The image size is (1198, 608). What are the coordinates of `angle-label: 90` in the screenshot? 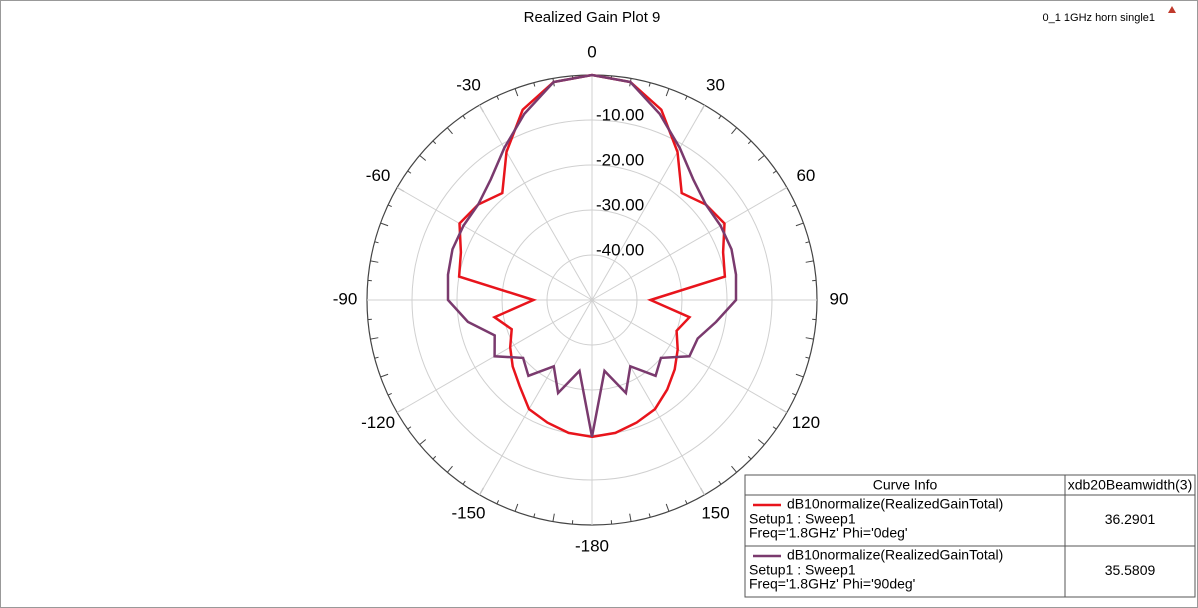 It's located at (839, 298).